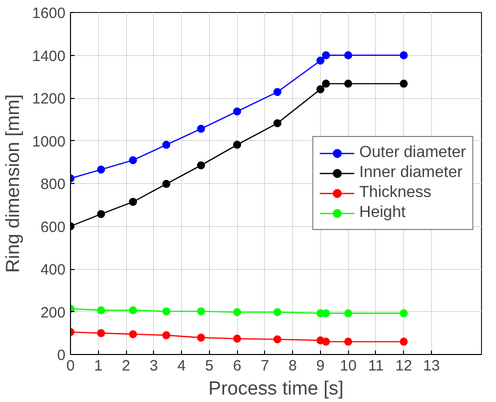 The width and height of the screenshot is (496, 402). What do you see at coordinates (376, 366) in the screenshot?
I see `x-tick-label: 11` at bounding box center [376, 366].